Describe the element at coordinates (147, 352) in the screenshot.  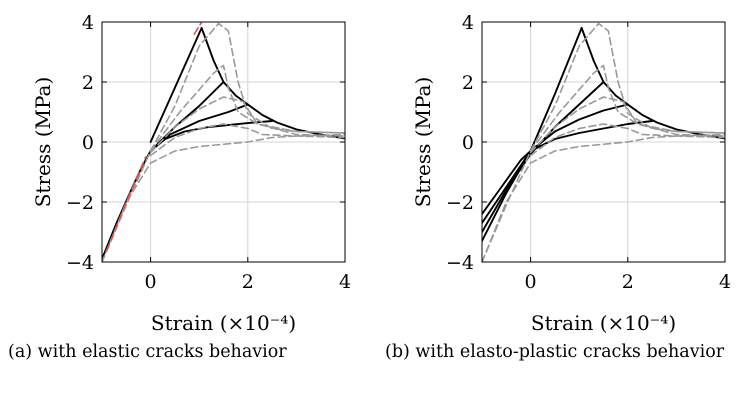
I see `caption-a: (a) with elastic cracks behavior` at that location.